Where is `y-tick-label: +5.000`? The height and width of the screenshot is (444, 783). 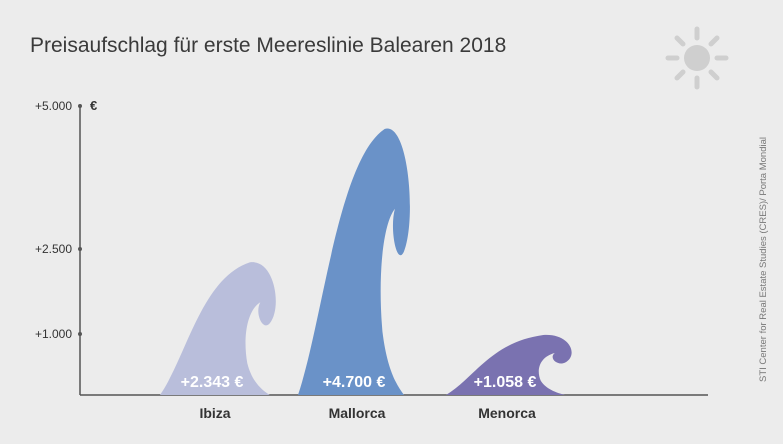
y-tick-label: +5.000 is located at coordinates (53, 106).